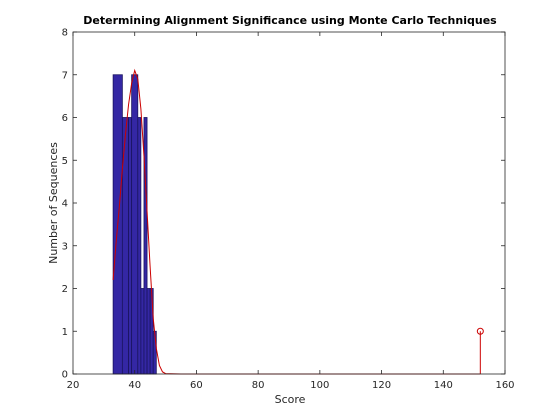 This screenshot has height=420, width=560. I want to click on y-tick-label-3: 3, so click(65, 246).